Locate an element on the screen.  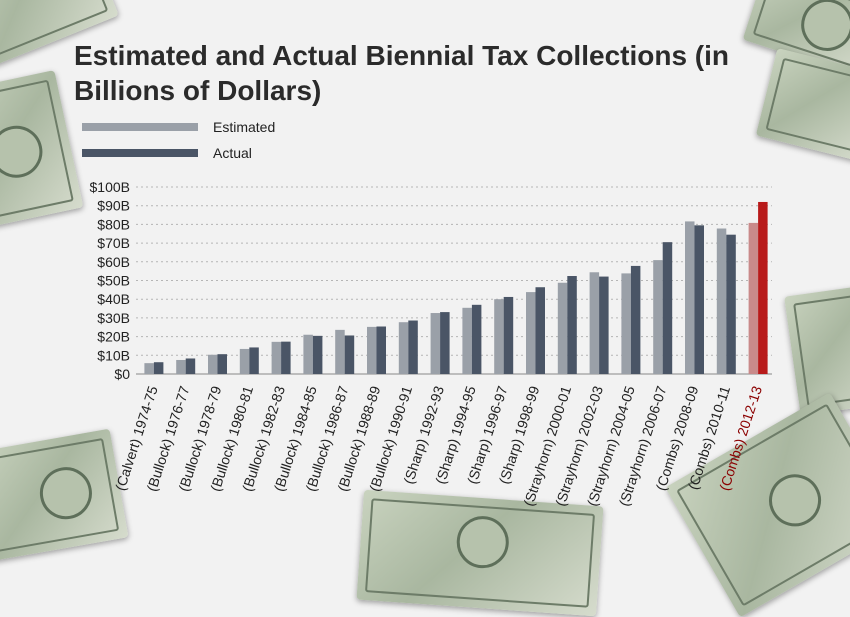
legend-swatch-actual is located at coordinates (140, 153).